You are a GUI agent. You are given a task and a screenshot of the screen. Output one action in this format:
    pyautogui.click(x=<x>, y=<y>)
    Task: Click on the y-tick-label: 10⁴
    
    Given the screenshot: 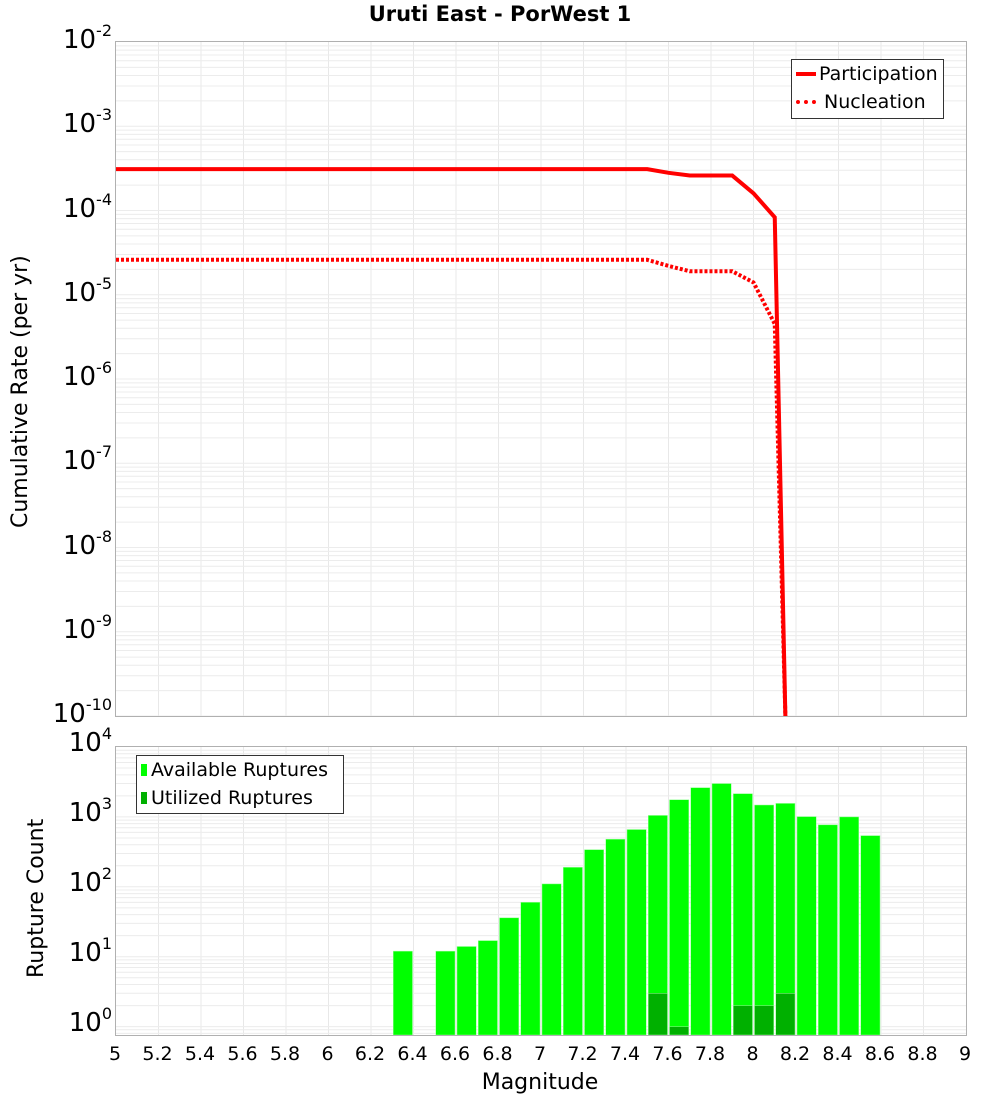 What is the action you would take?
    pyautogui.click(x=90, y=741)
    